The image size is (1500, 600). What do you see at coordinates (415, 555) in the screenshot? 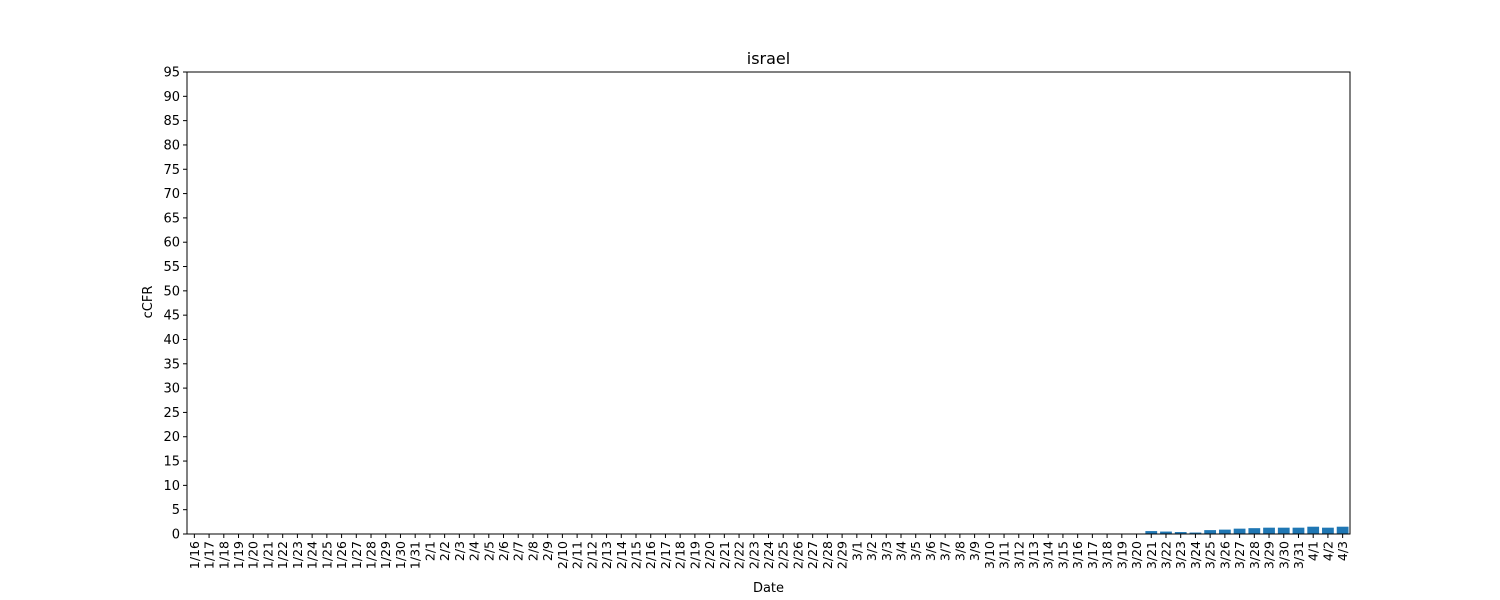
I see `x-tick-label: 1/31` at bounding box center [415, 555].